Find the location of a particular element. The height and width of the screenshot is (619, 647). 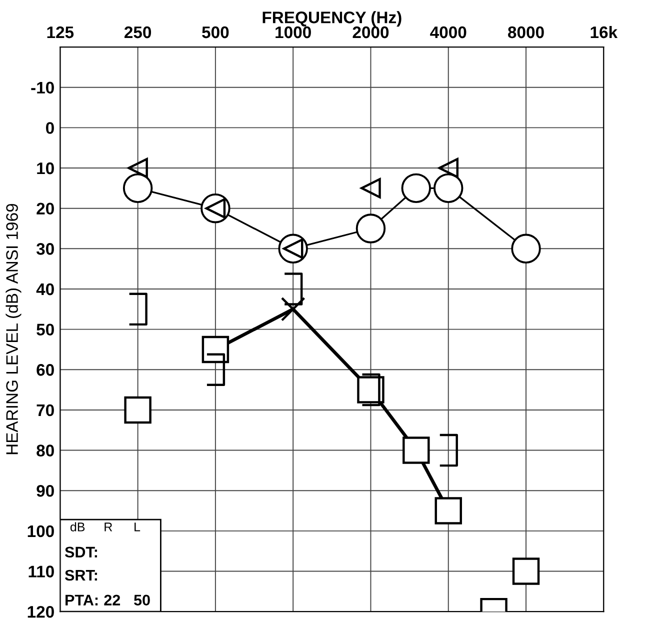

y-tick-label: 90 is located at coordinates (45, 491).